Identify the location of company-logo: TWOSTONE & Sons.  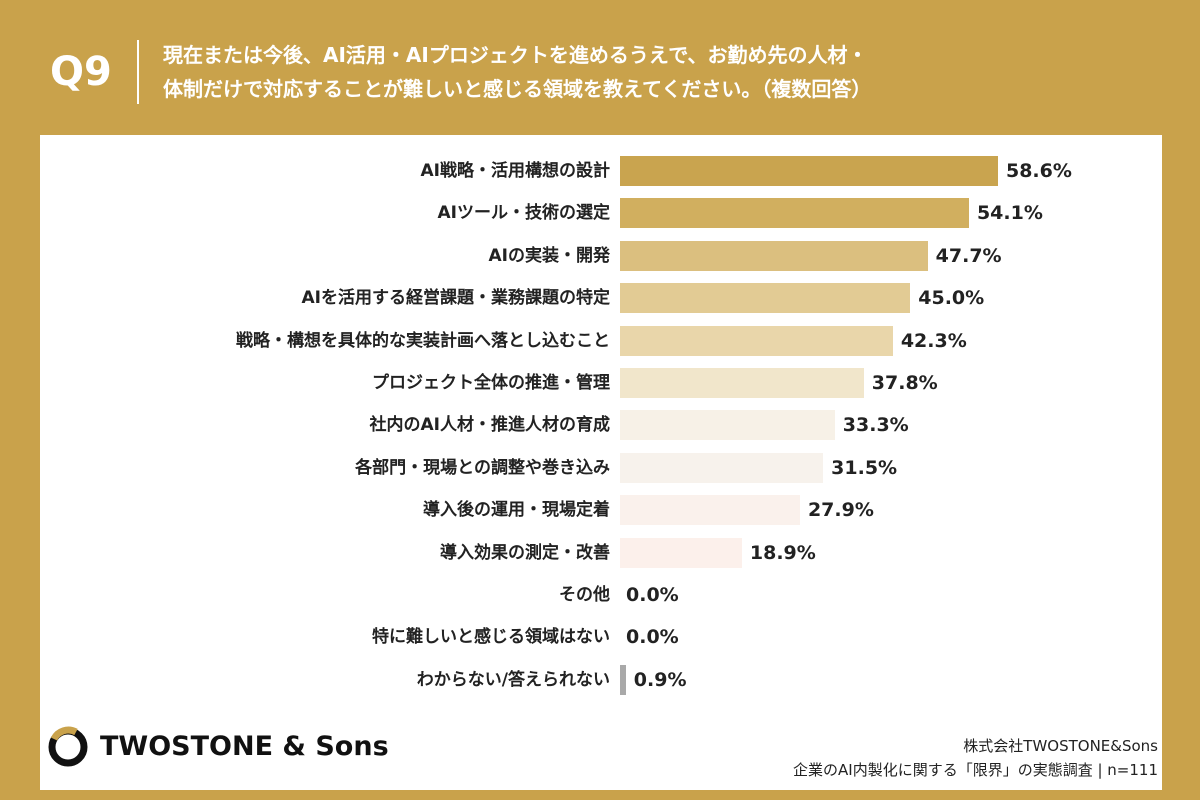
(217, 747).